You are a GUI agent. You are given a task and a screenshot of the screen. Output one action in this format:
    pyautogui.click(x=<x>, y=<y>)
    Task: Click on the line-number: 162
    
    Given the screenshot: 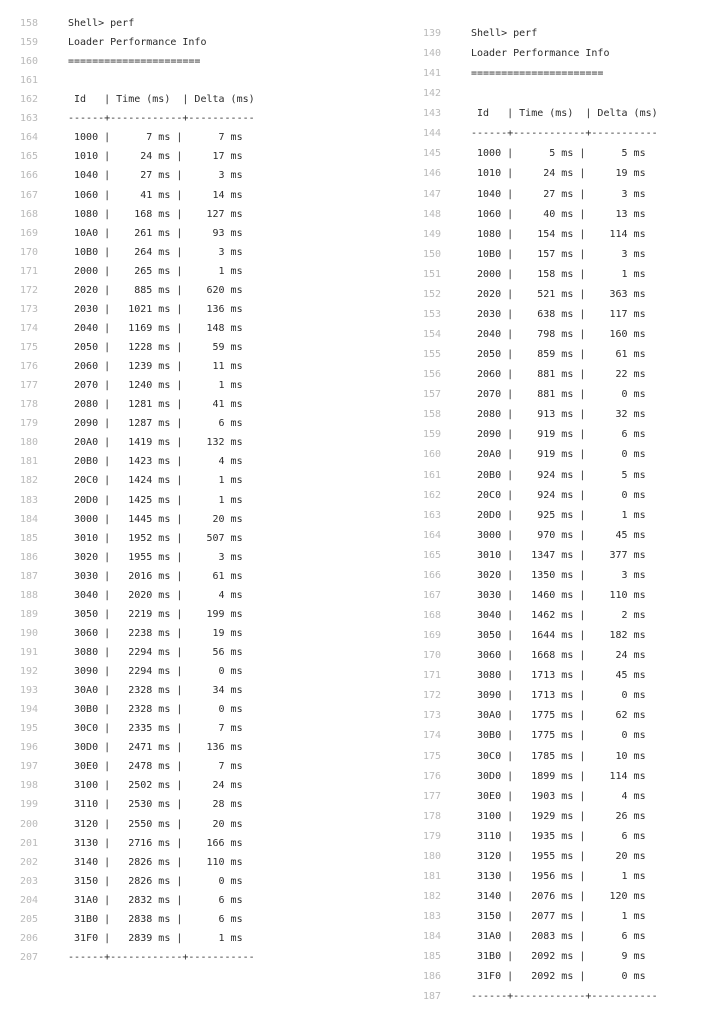 What is the action you would take?
    pyautogui.click(x=29, y=100)
    